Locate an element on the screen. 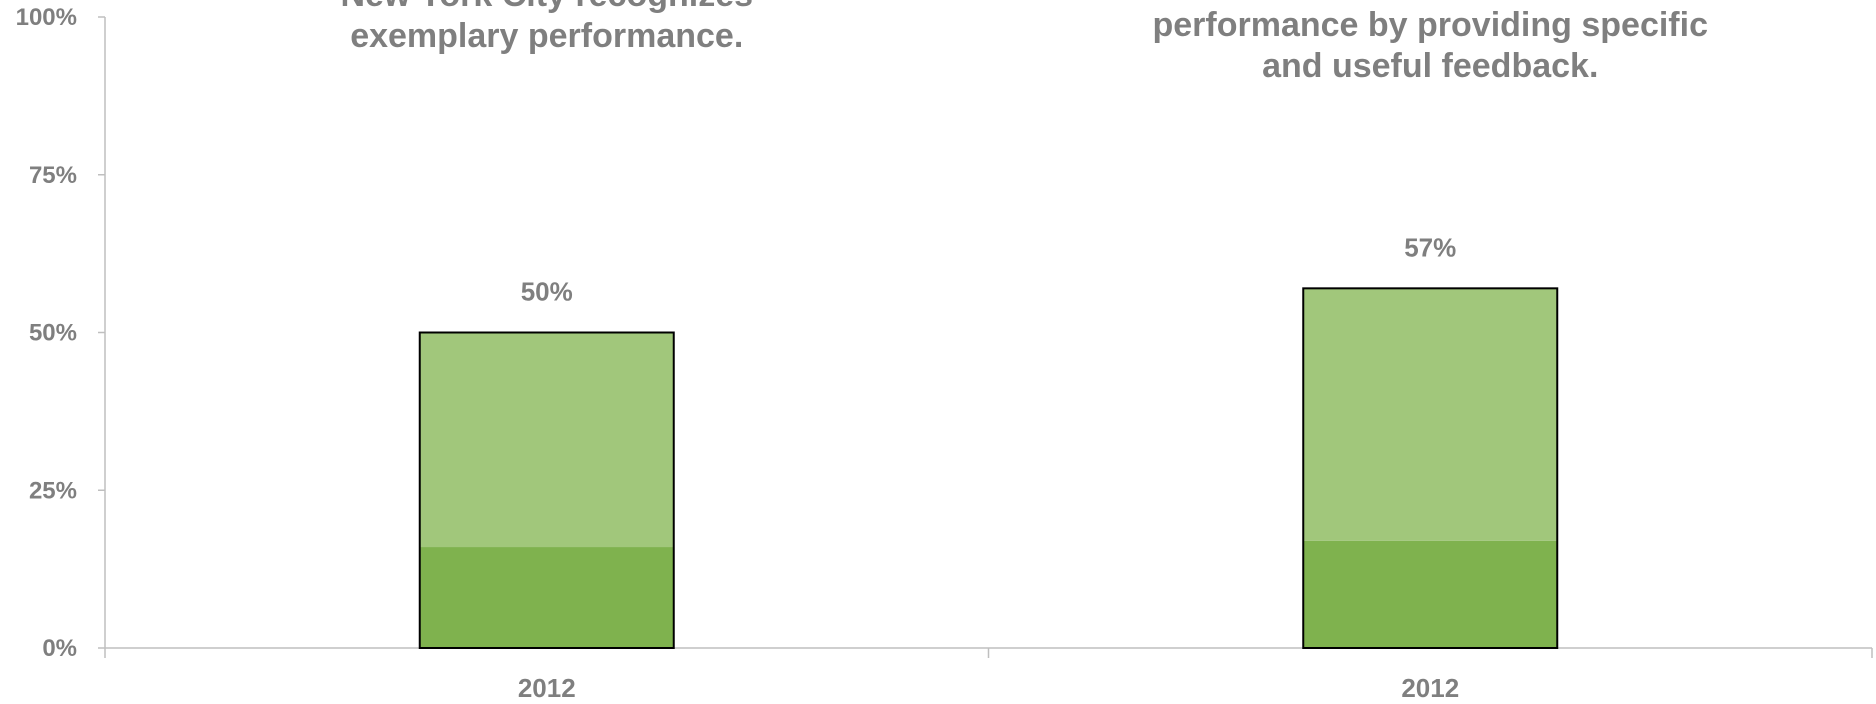  x-axis: 2012 2012 is located at coordinates (988, 675).